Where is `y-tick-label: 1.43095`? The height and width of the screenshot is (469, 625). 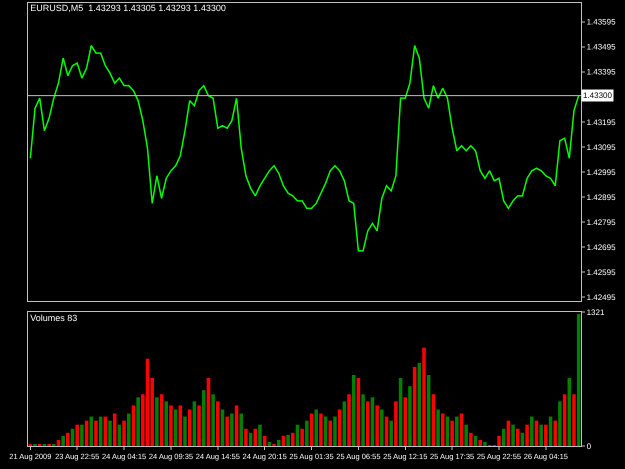
y-tick-label: 1.43095 is located at coordinates (601, 147).